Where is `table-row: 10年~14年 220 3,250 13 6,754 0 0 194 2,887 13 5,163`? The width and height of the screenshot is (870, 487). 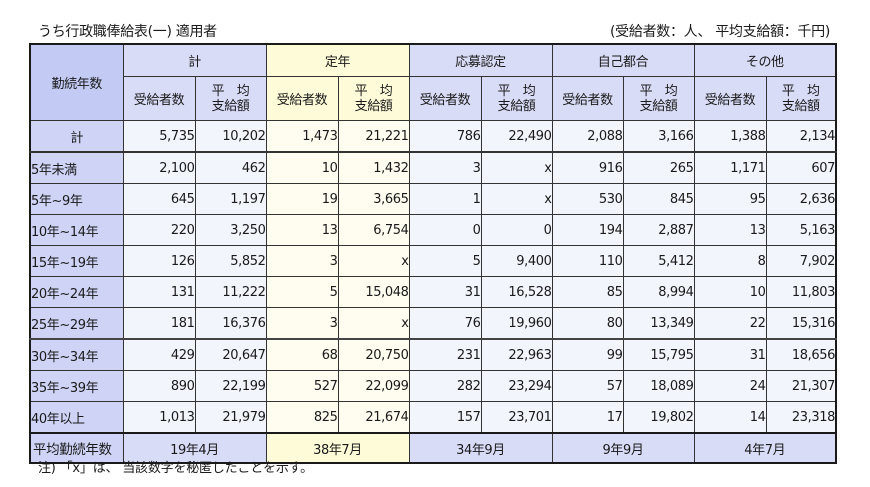
table-row: 10年~14年 220 3,250 13 6,754 0 0 194 2,887 13 5,163 is located at coordinates (433, 230).